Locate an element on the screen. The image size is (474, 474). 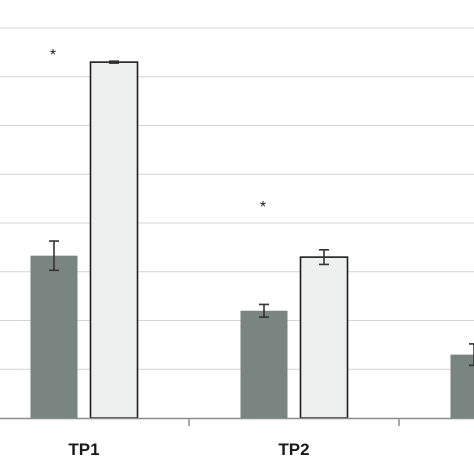
x-tick-label-tp2: TP2 is located at coordinates (293, 449).